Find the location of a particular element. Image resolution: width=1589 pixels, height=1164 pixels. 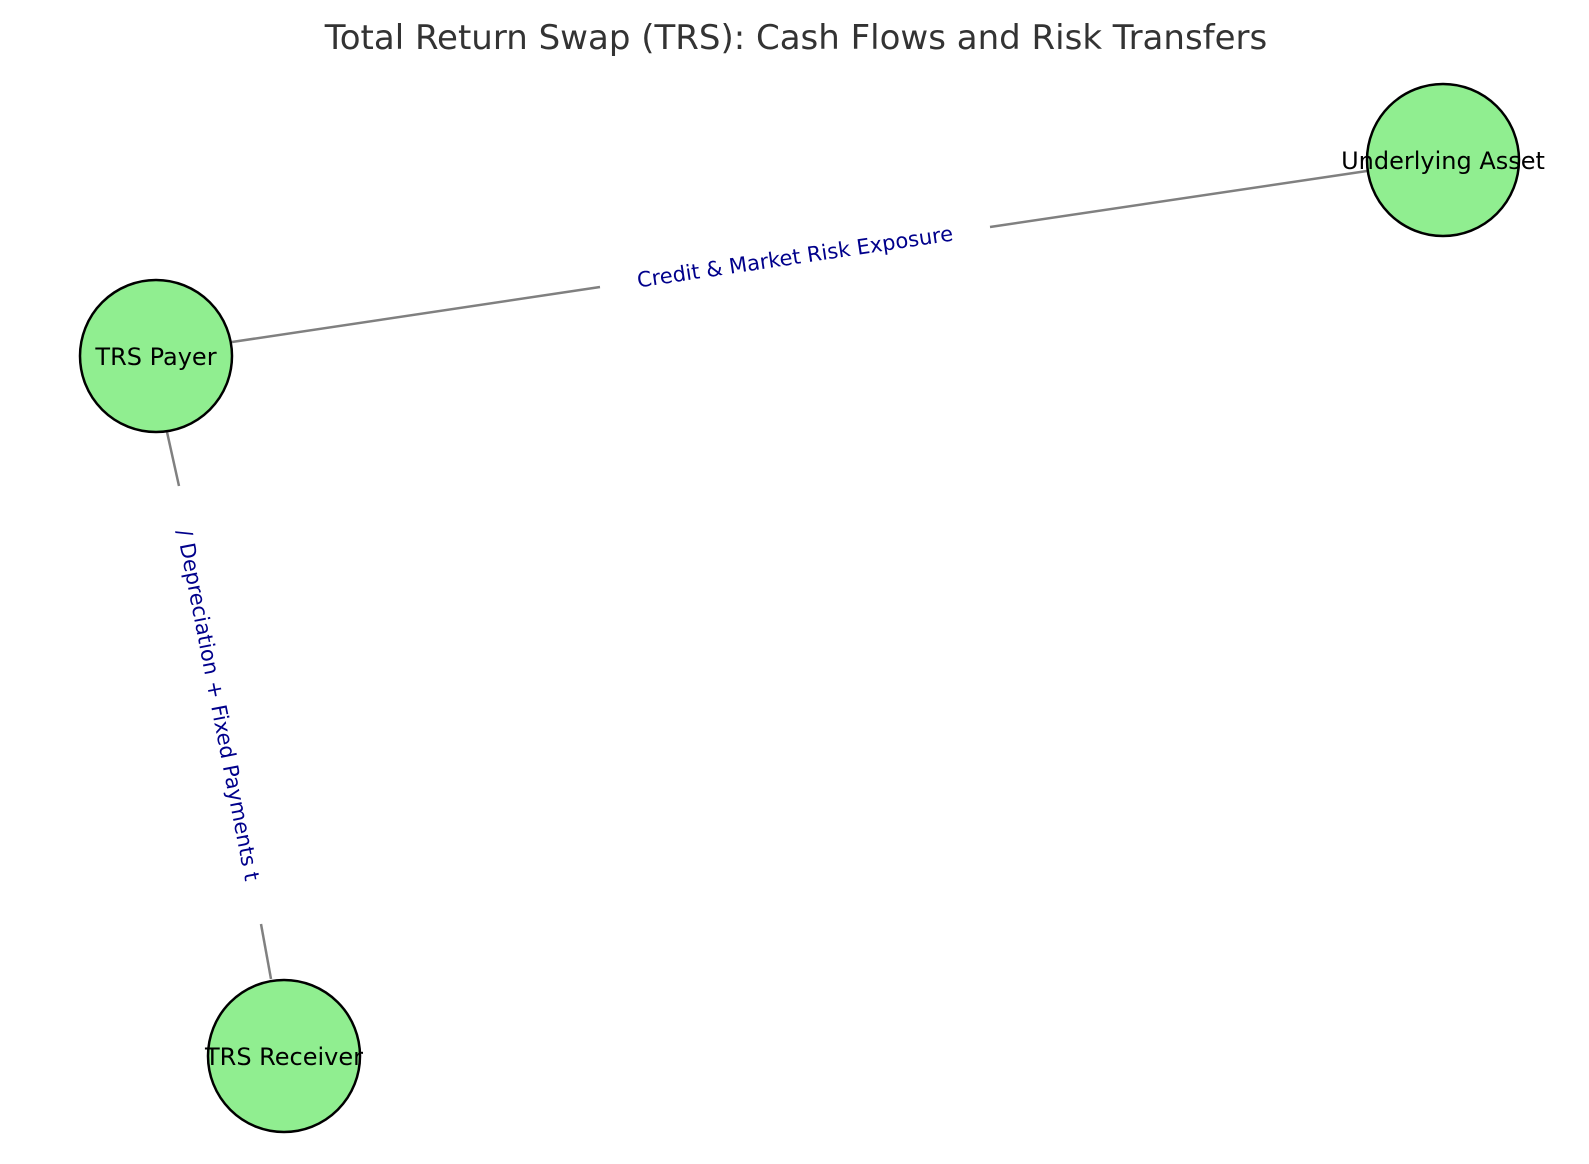

node-circle-trs-receiver is located at coordinates (284, 1056).